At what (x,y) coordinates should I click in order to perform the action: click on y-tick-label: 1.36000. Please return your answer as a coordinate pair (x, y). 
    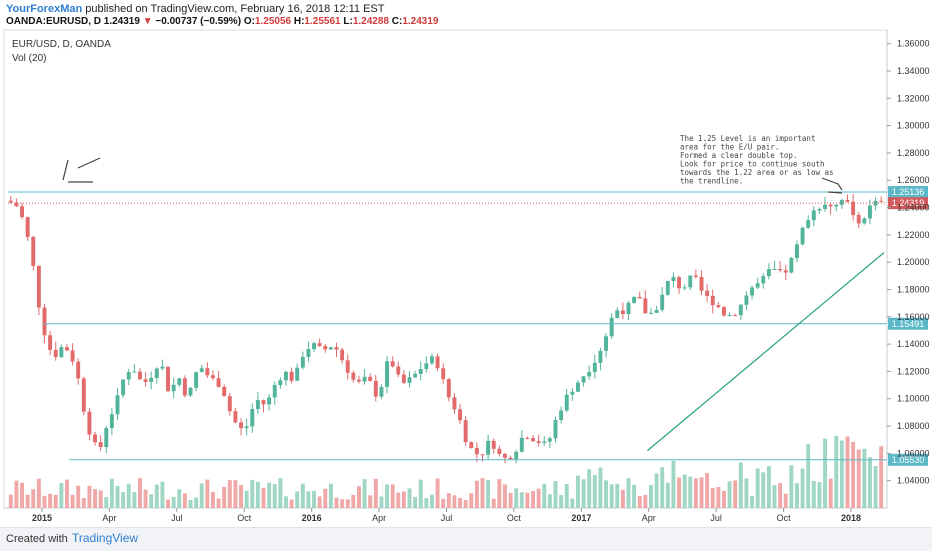
    Looking at the image, I should click on (913, 44).